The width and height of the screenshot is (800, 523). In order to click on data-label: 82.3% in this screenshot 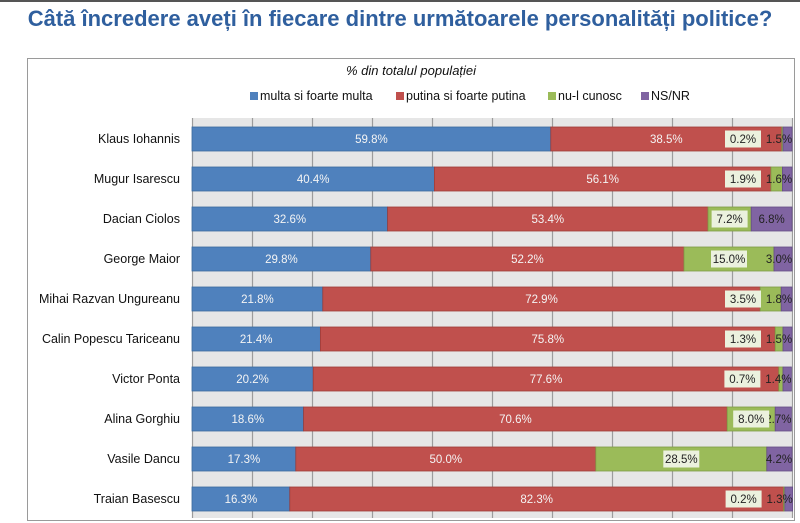, I will do `click(536, 500)`.